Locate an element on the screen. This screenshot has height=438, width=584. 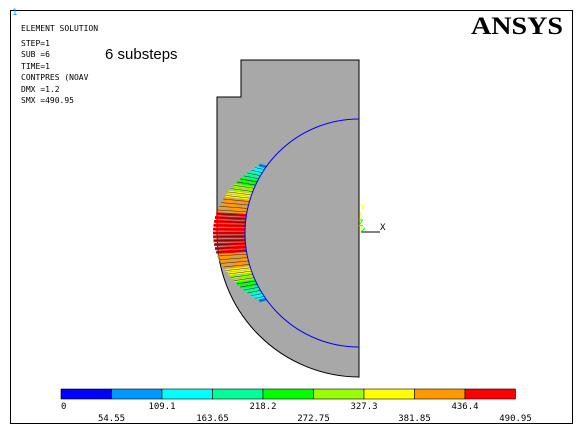
window-number: 1 is located at coordinates (15, 13).